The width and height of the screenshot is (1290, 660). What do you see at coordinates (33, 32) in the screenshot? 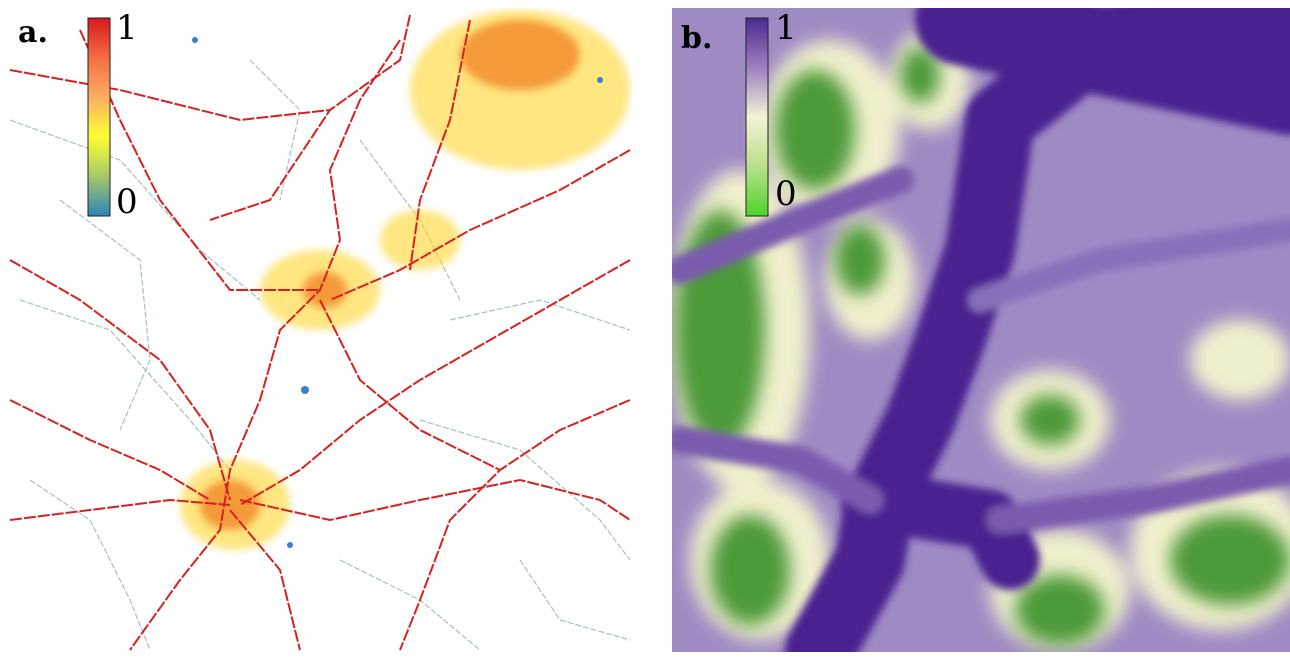
I see `panel-label: a.` at bounding box center [33, 32].